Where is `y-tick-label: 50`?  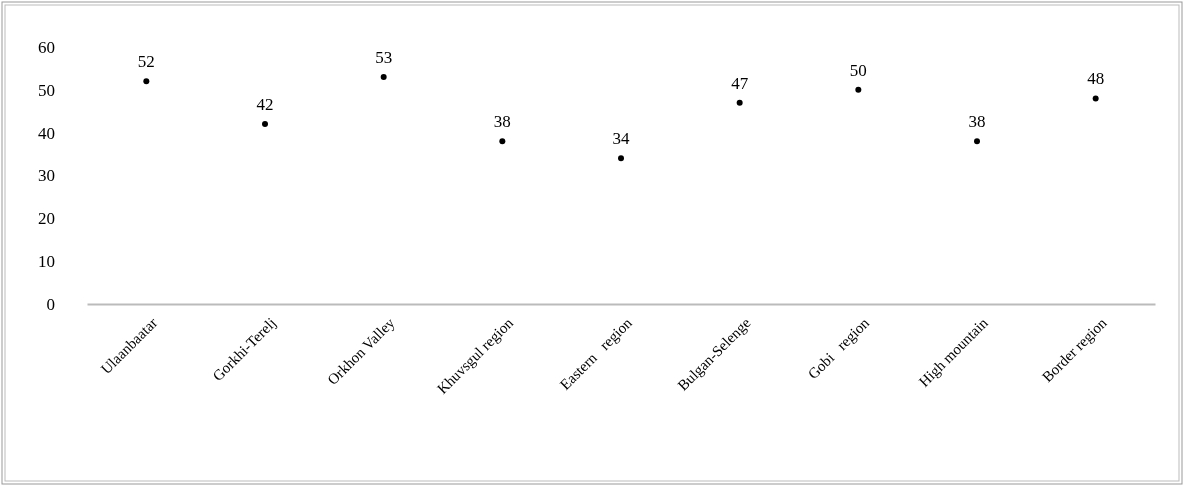 y-tick-label: 50 is located at coordinates (46, 90).